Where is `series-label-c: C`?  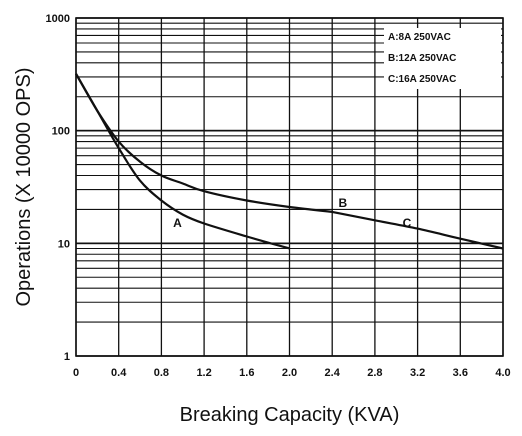 series-label-c: C is located at coordinates (407, 223).